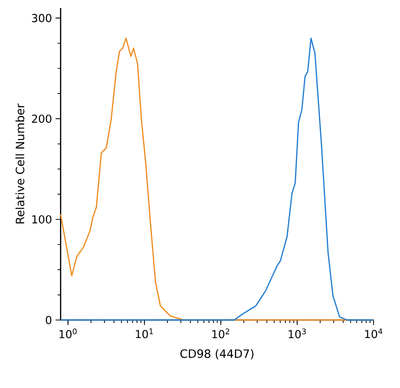 Image resolution: width=400 pixels, height=388 pixels. What do you see at coordinates (373, 333) in the screenshot?
I see `x-tick-label: 10$^{4}$` at bounding box center [373, 333].